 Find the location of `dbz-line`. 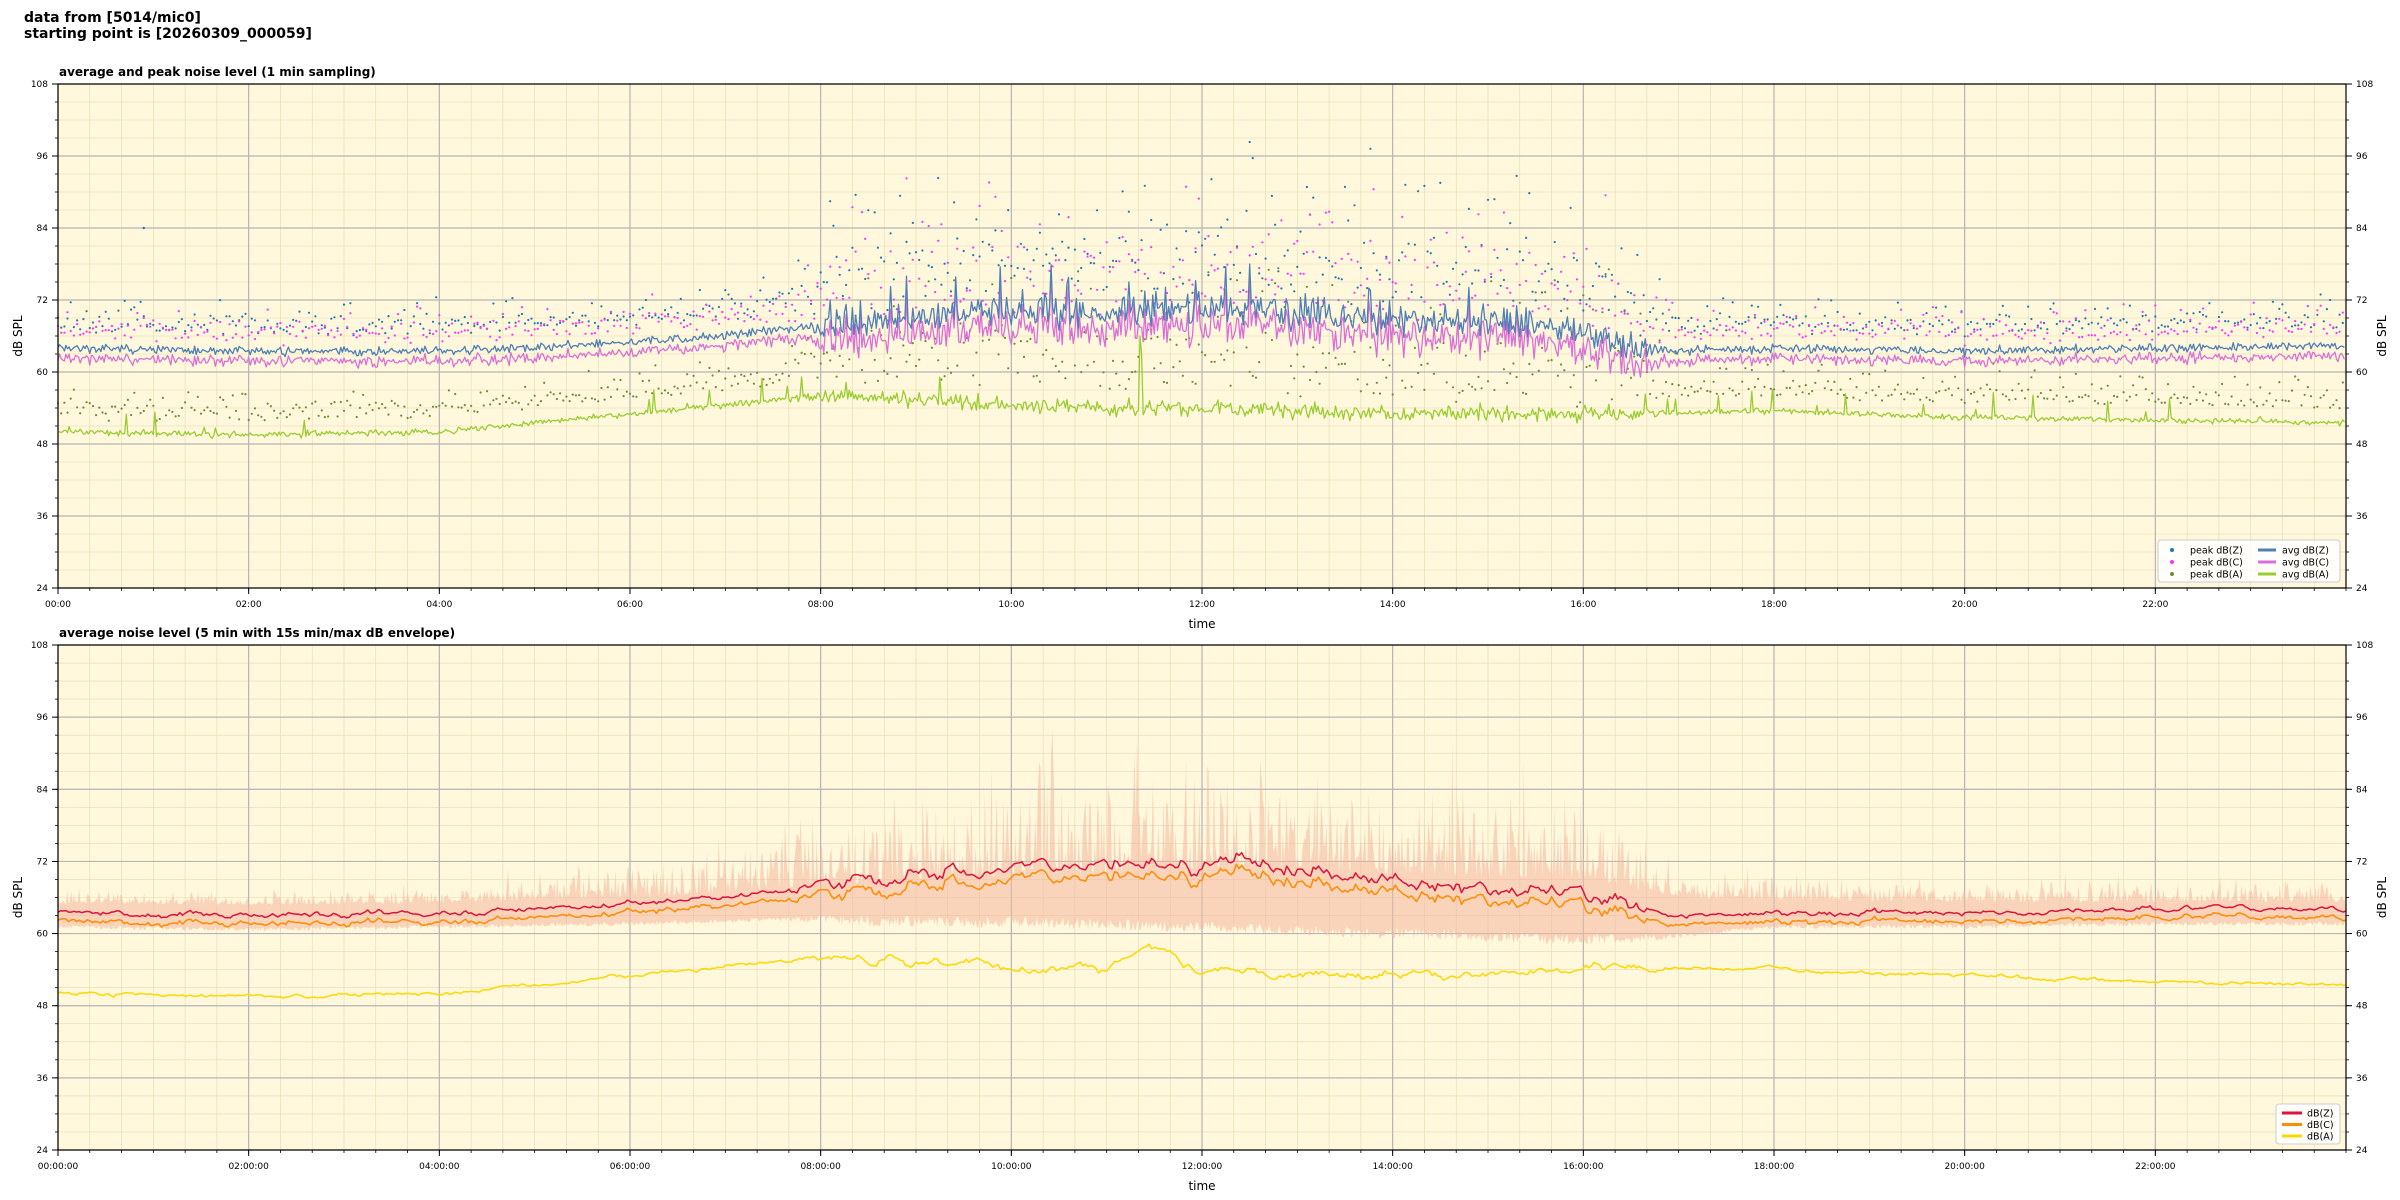

dbz-line is located at coordinates (1202, 885).